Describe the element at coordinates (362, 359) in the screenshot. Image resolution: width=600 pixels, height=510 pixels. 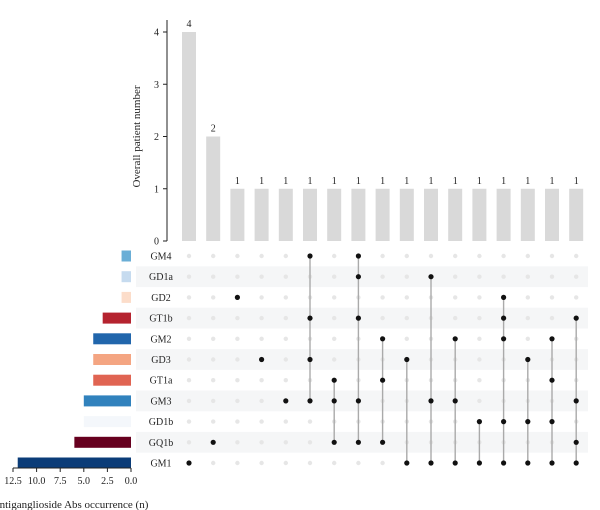
I see `matrix-row-stripe` at that location.